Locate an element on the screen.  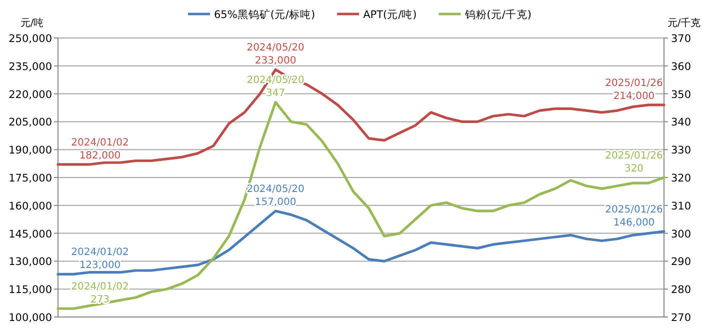
annotation: 2024/01/02 123,000 is located at coordinates (100, 259).